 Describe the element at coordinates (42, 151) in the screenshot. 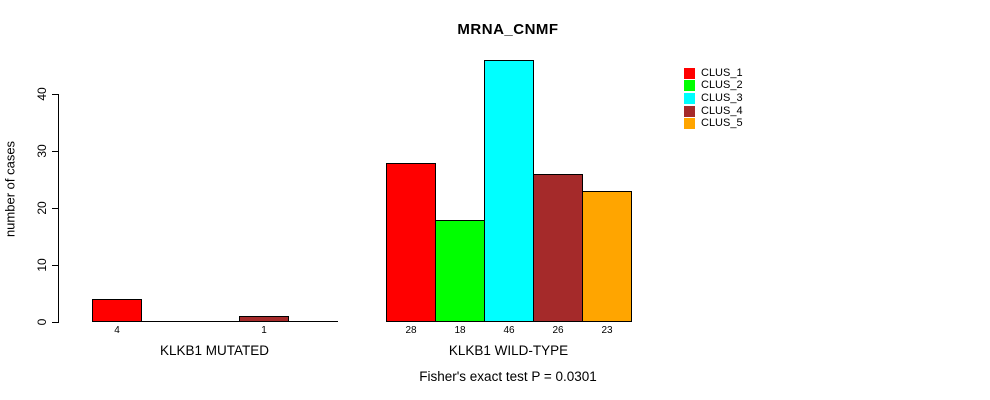

I see `y-tick-label: 30` at that location.